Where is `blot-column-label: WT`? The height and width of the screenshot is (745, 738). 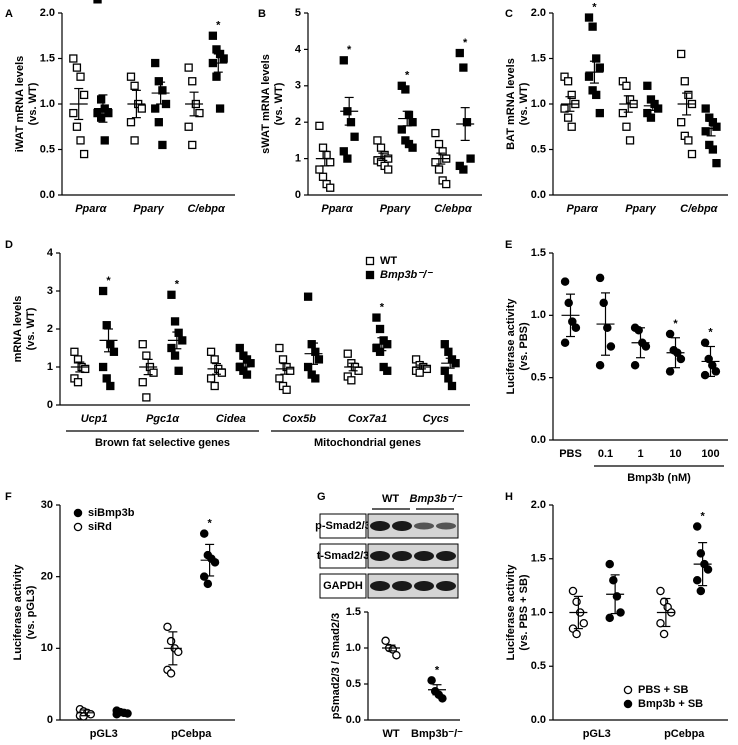
blot-column-label: WT is located at coordinates (390, 499).